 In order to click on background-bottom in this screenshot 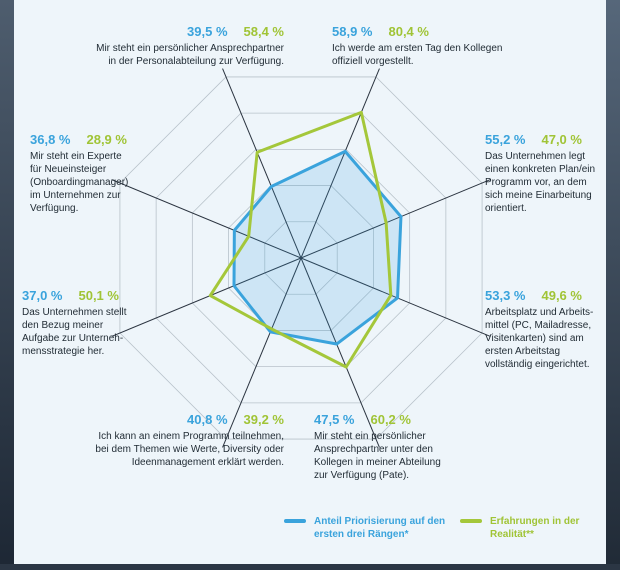, I will do `click(310, 567)`.